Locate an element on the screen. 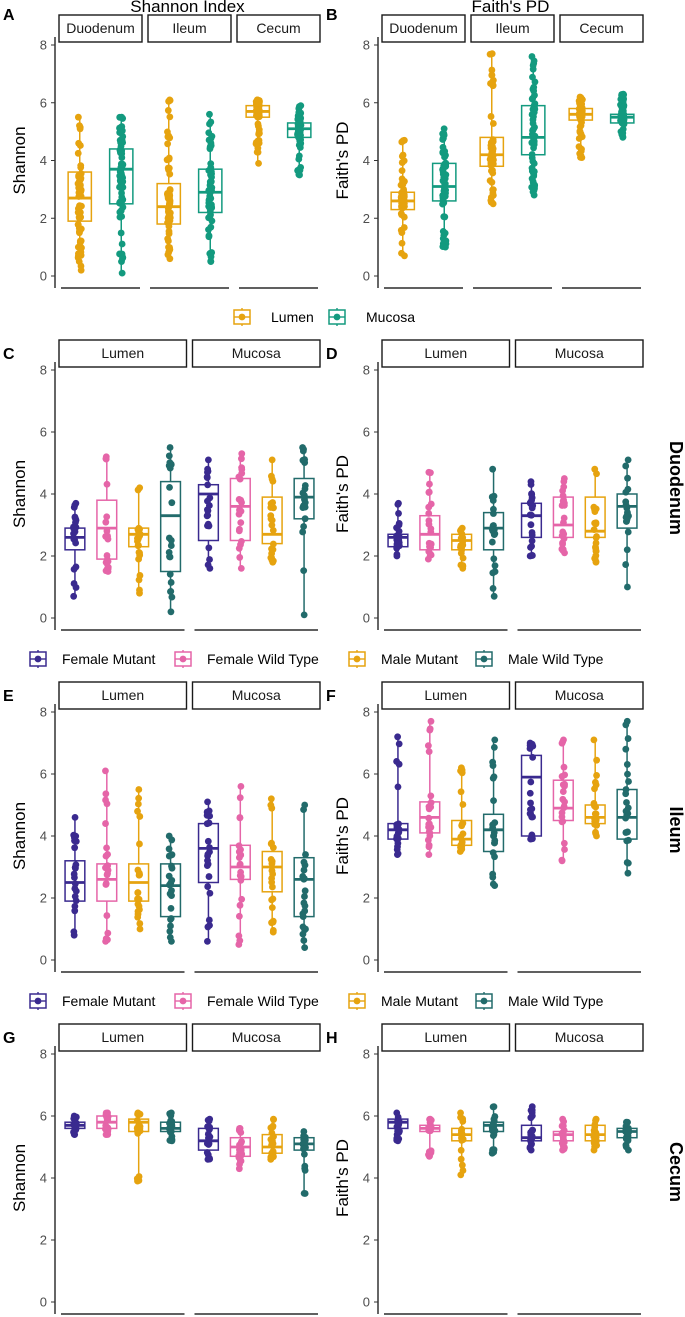 This screenshot has width=685, height=1317. y-tick-label: 4 is located at coordinates (366, 494).